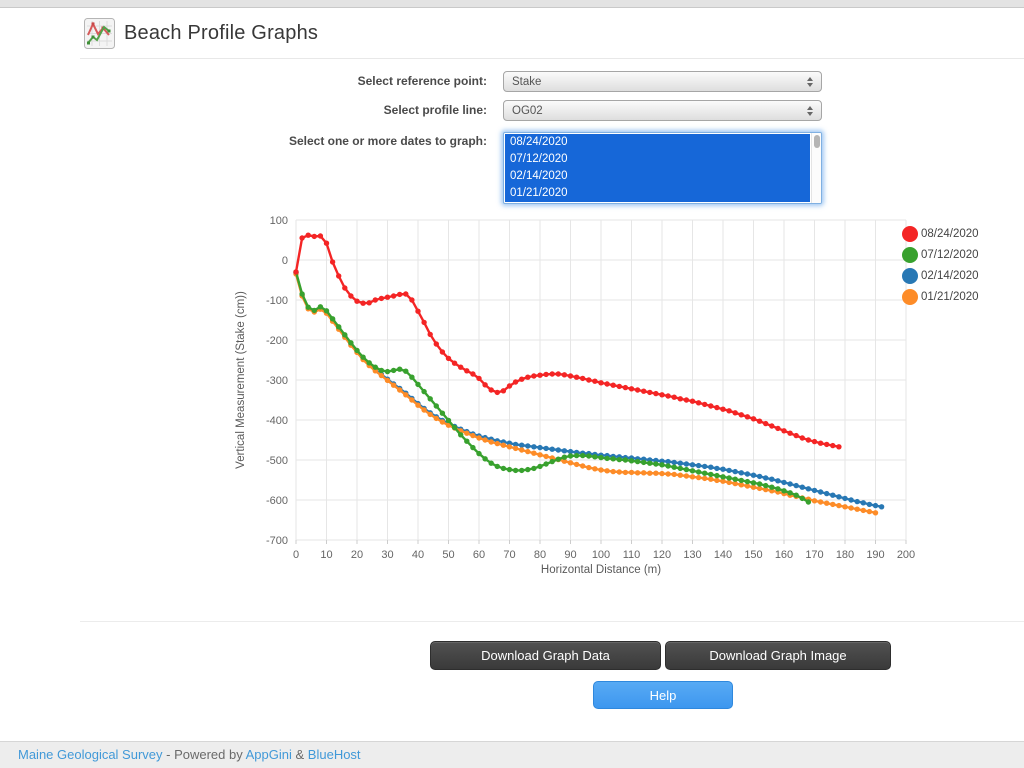 The height and width of the screenshot is (768, 1024). What do you see at coordinates (527, 81) in the screenshot?
I see `reference-point-value: Stake` at bounding box center [527, 81].